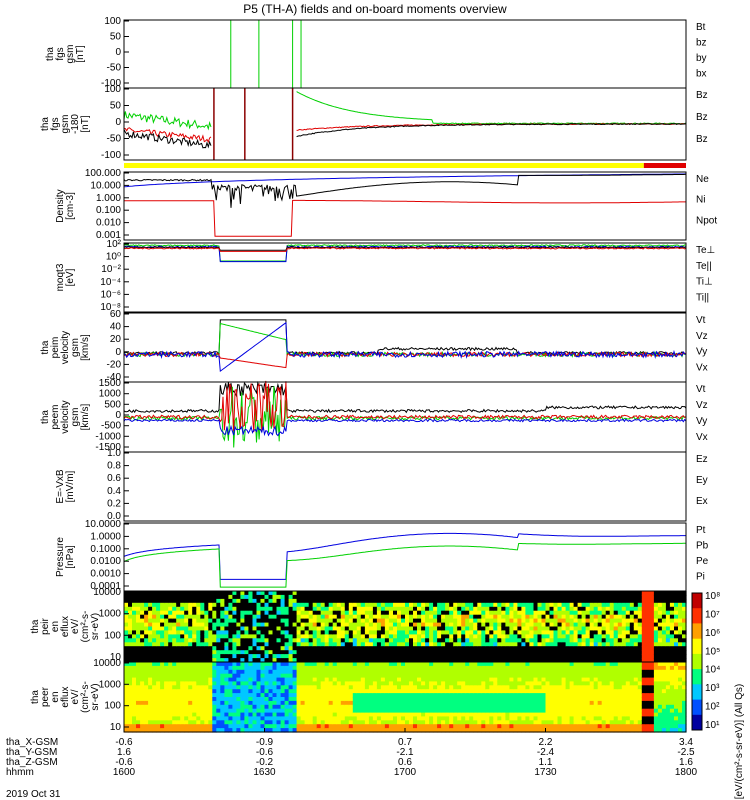 Image resolution: width=750 pixels, height=800 pixels. I want to click on x-tick-label: 1600, so click(124, 772).